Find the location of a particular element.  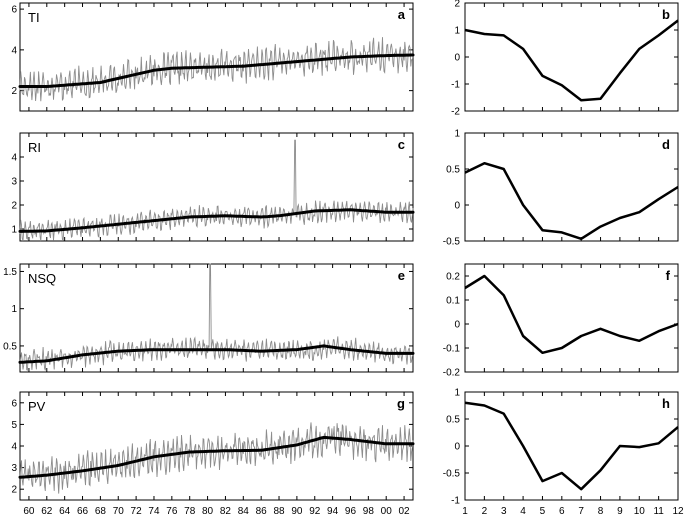

x-tick-label: 7 is located at coordinates (581, 510).